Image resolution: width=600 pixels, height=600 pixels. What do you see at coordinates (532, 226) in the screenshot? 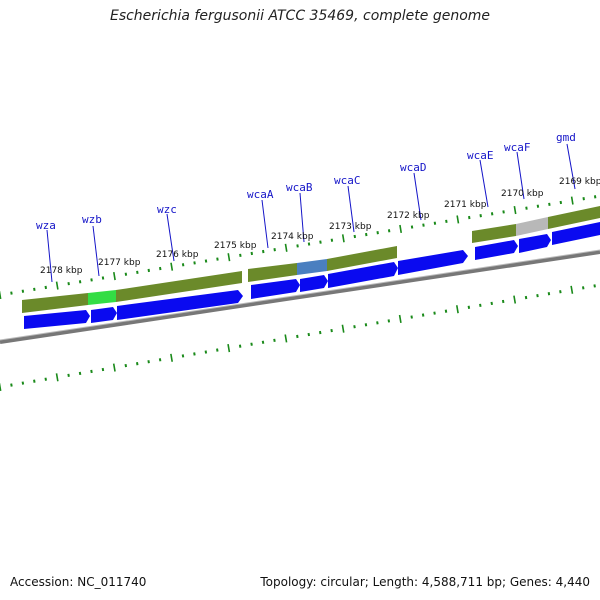
I see `cds-band-wcaf` at bounding box center [532, 226].